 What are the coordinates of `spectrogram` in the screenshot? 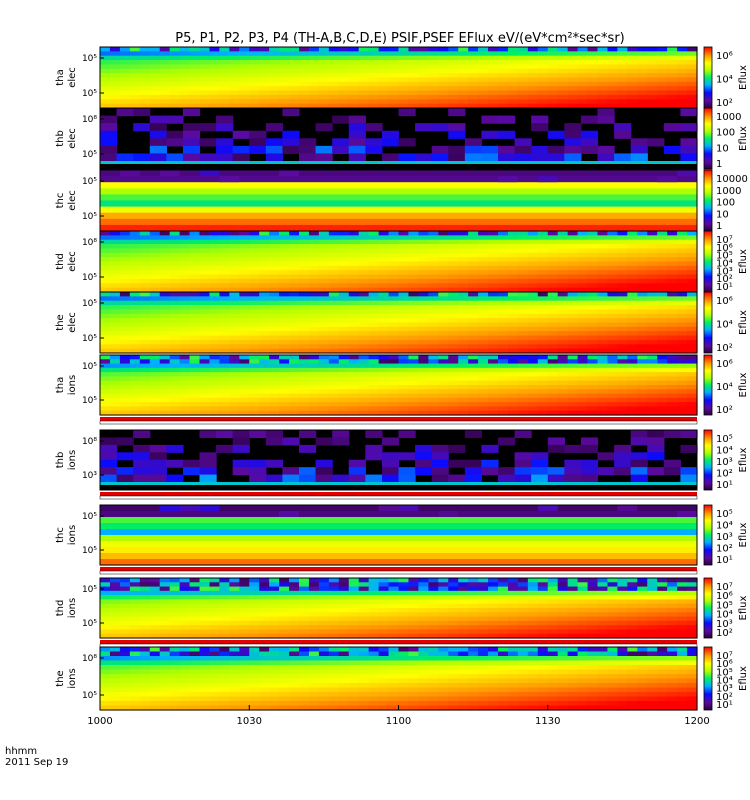 It's located at (399, 460).